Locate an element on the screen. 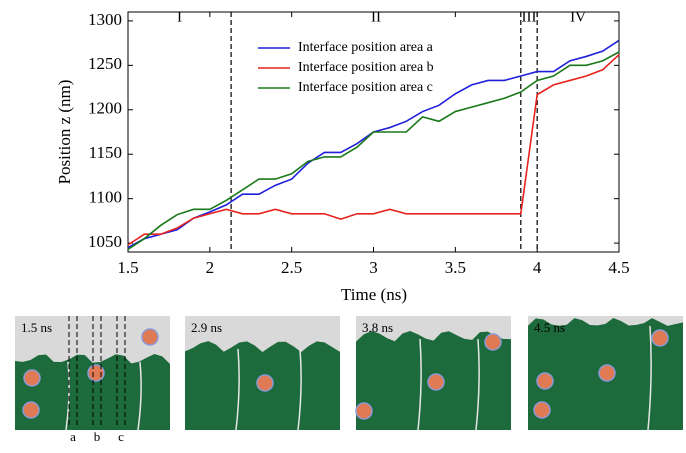  y-tick-label: 1300 is located at coordinates (105, 19).